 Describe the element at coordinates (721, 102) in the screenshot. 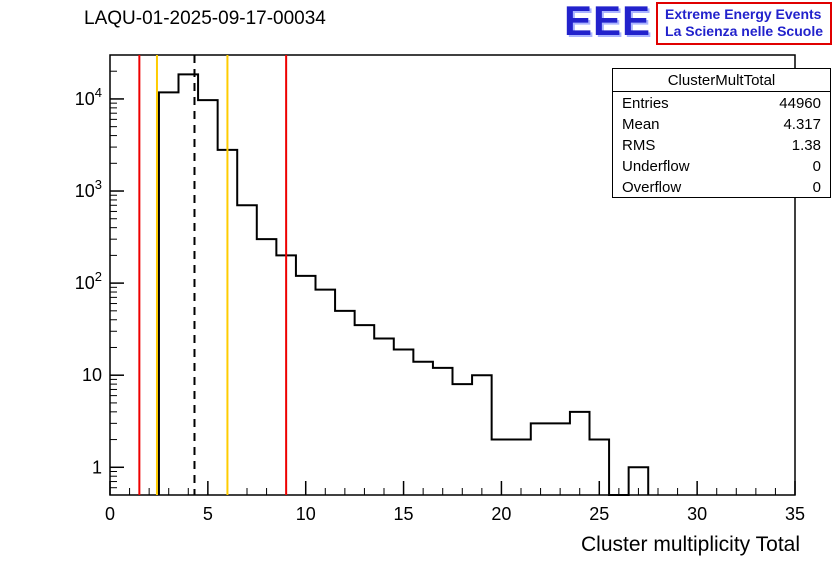

I see `stats-row-entries: Entries 44960` at that location.